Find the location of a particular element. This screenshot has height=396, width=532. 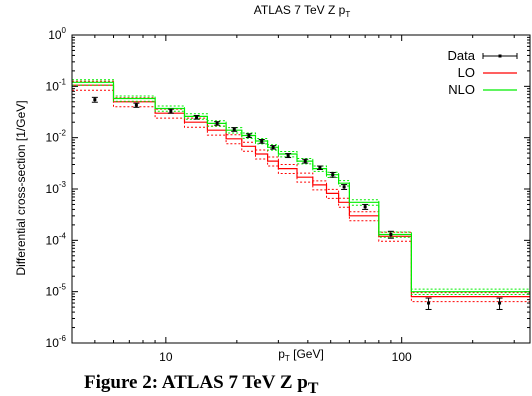

y-tick-label: 10⁻² is located at coordinates (56, 137).